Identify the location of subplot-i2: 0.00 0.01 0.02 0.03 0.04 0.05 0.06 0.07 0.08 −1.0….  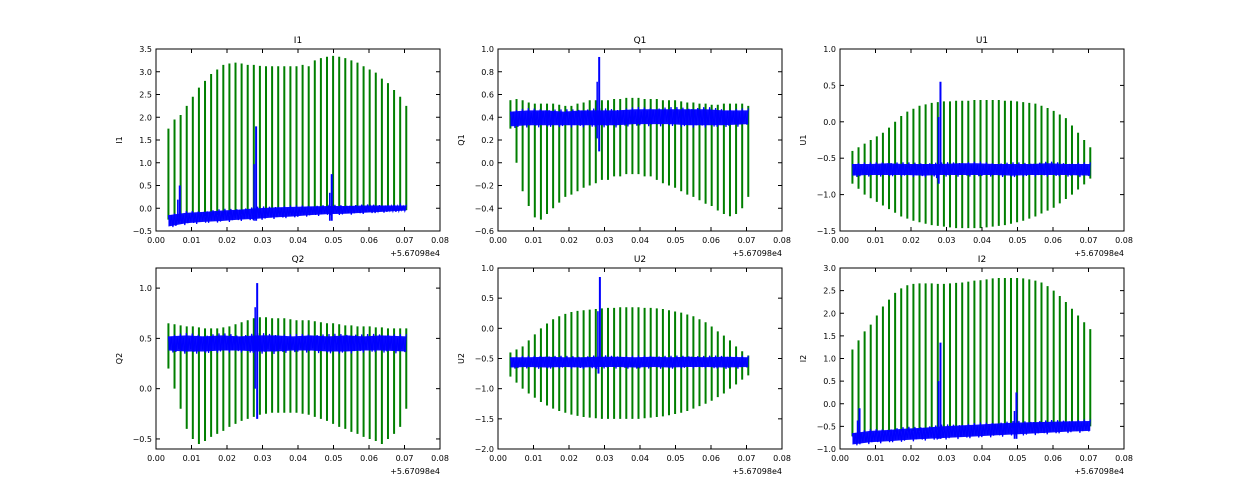
(966, 365).